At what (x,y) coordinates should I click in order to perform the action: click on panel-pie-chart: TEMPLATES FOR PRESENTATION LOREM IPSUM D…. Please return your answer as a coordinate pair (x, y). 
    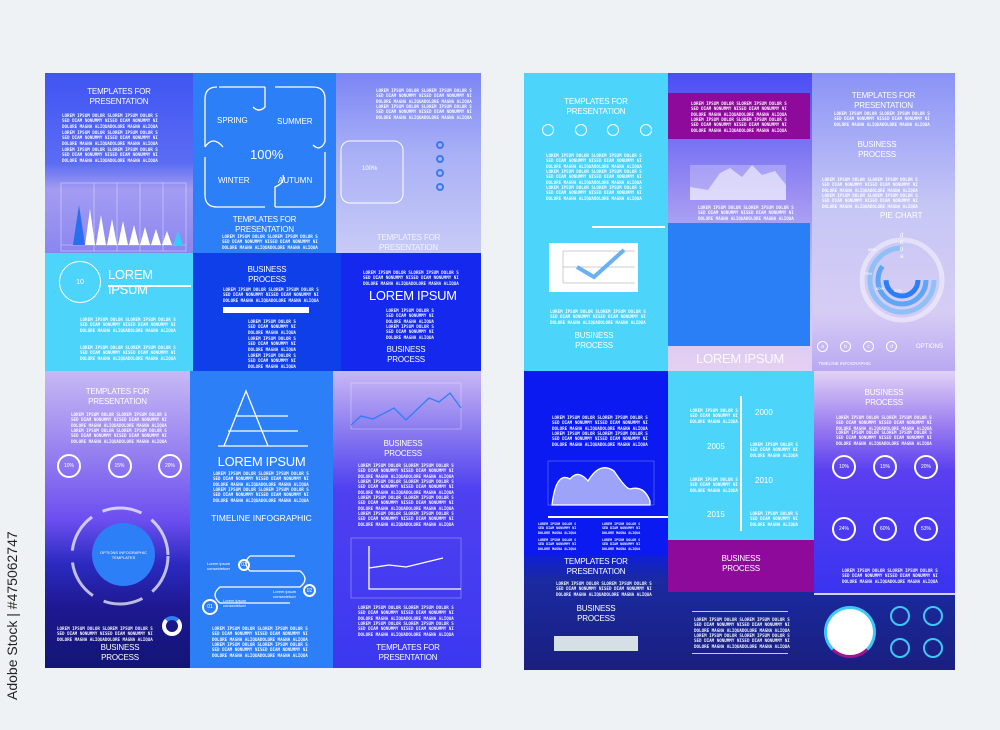
    Looking at the image, I should click on (883, 222).